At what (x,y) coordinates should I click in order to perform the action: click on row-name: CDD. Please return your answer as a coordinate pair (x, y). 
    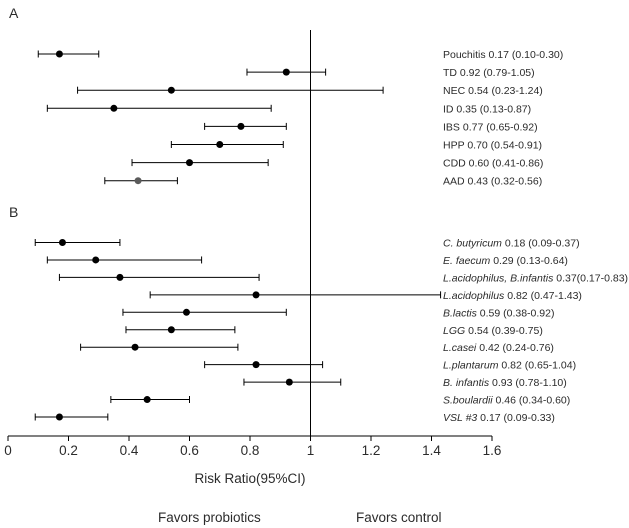
    Looking at the image, I should click on (454, 164).